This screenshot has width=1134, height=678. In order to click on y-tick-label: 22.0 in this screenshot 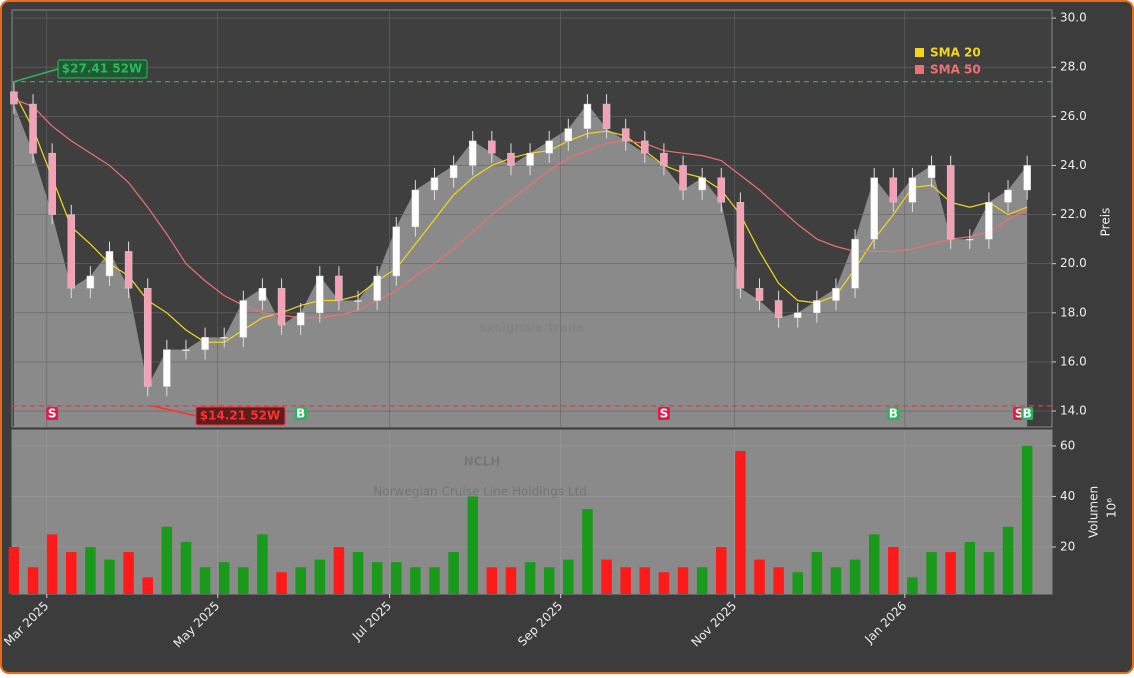, I will do `click(1073, 214)`.